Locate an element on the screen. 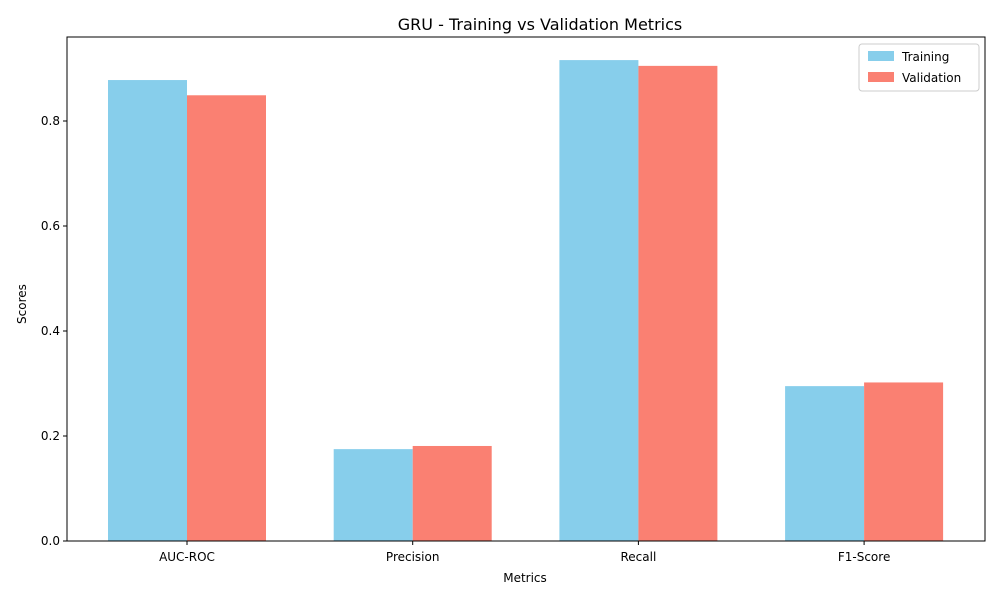  bar-training-auc-roc is located at coordinates (147, 311).